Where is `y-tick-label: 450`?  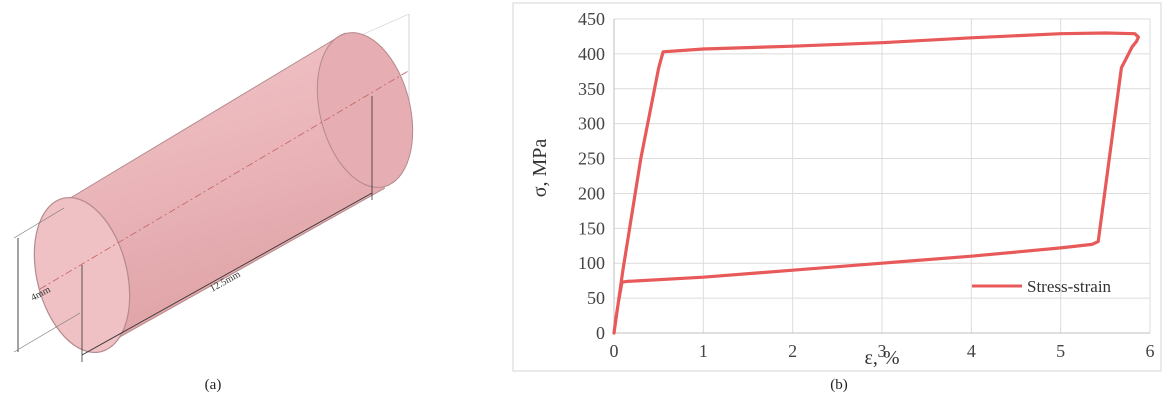
y-tick-label: 450 is located at coordinates (591, 19).